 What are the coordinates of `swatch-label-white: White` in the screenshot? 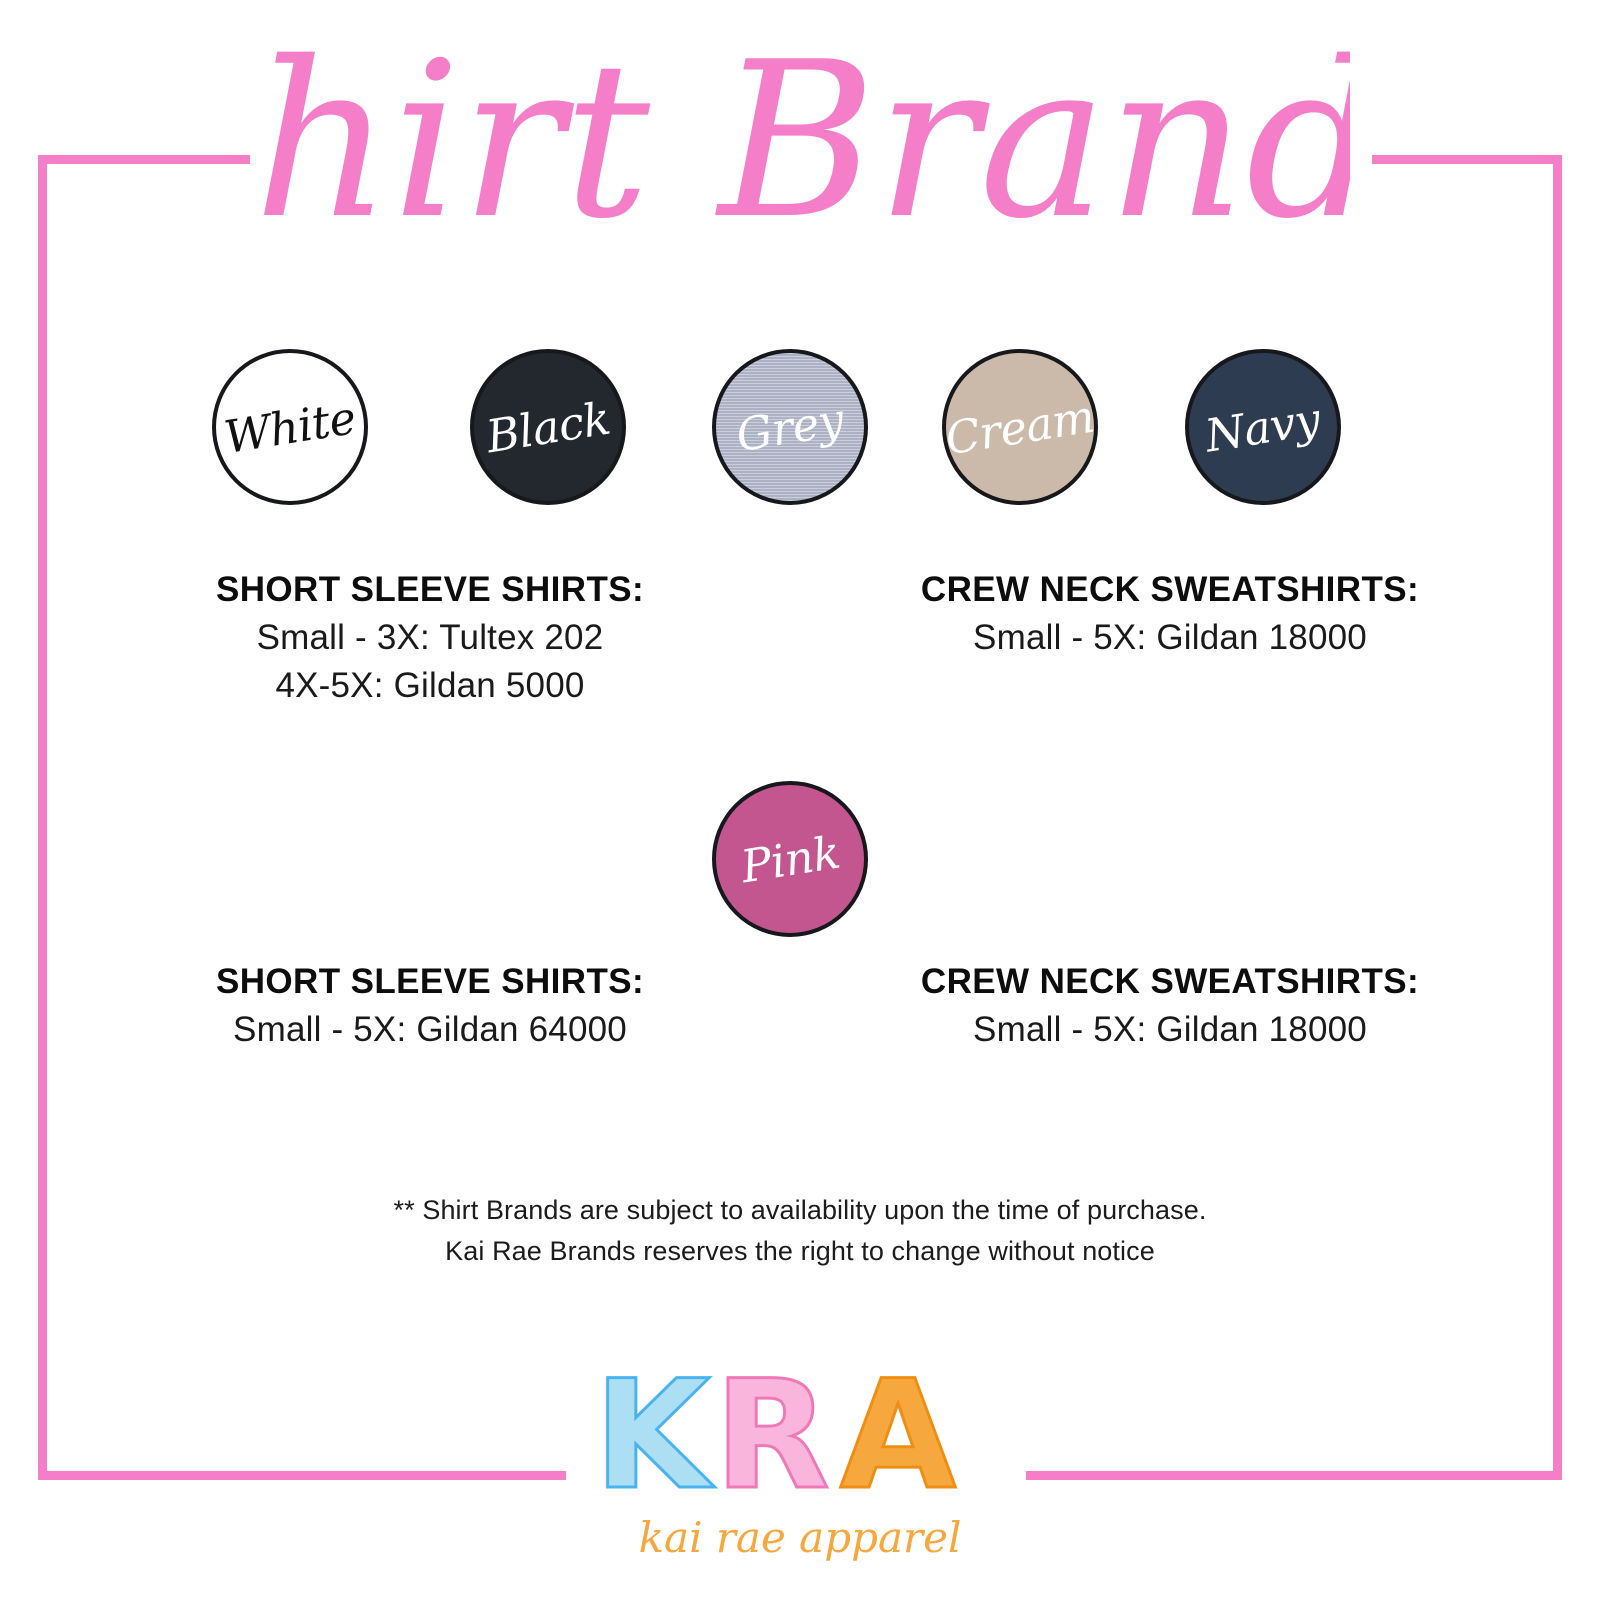 It's located at (290, 427).